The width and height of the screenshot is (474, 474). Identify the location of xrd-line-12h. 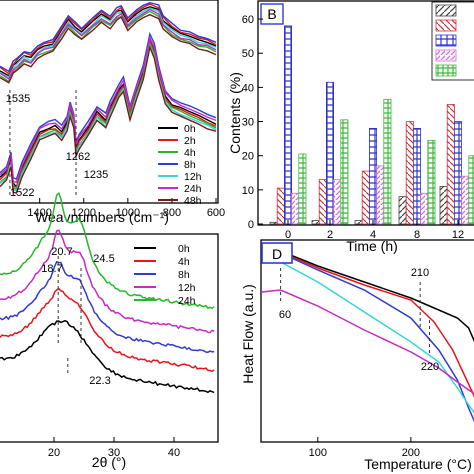
(107, 281).